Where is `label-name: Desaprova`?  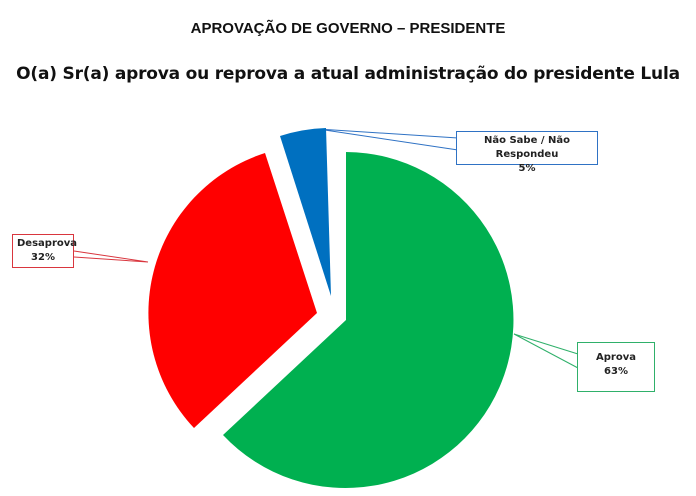 label-name: Desaprova is located at coordinates (47, 243).